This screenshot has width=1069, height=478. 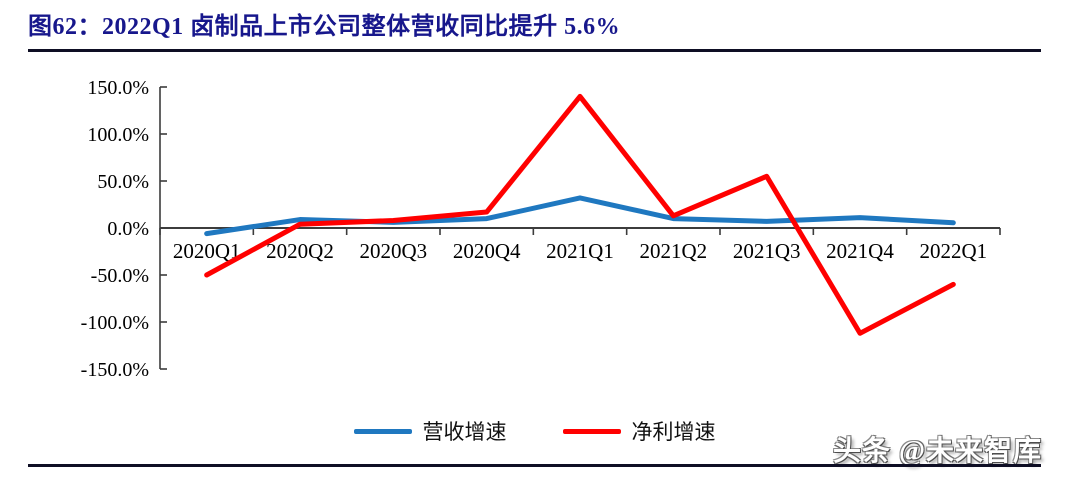 I want to click on revenue-growth-line, so click(x=580, y=216).